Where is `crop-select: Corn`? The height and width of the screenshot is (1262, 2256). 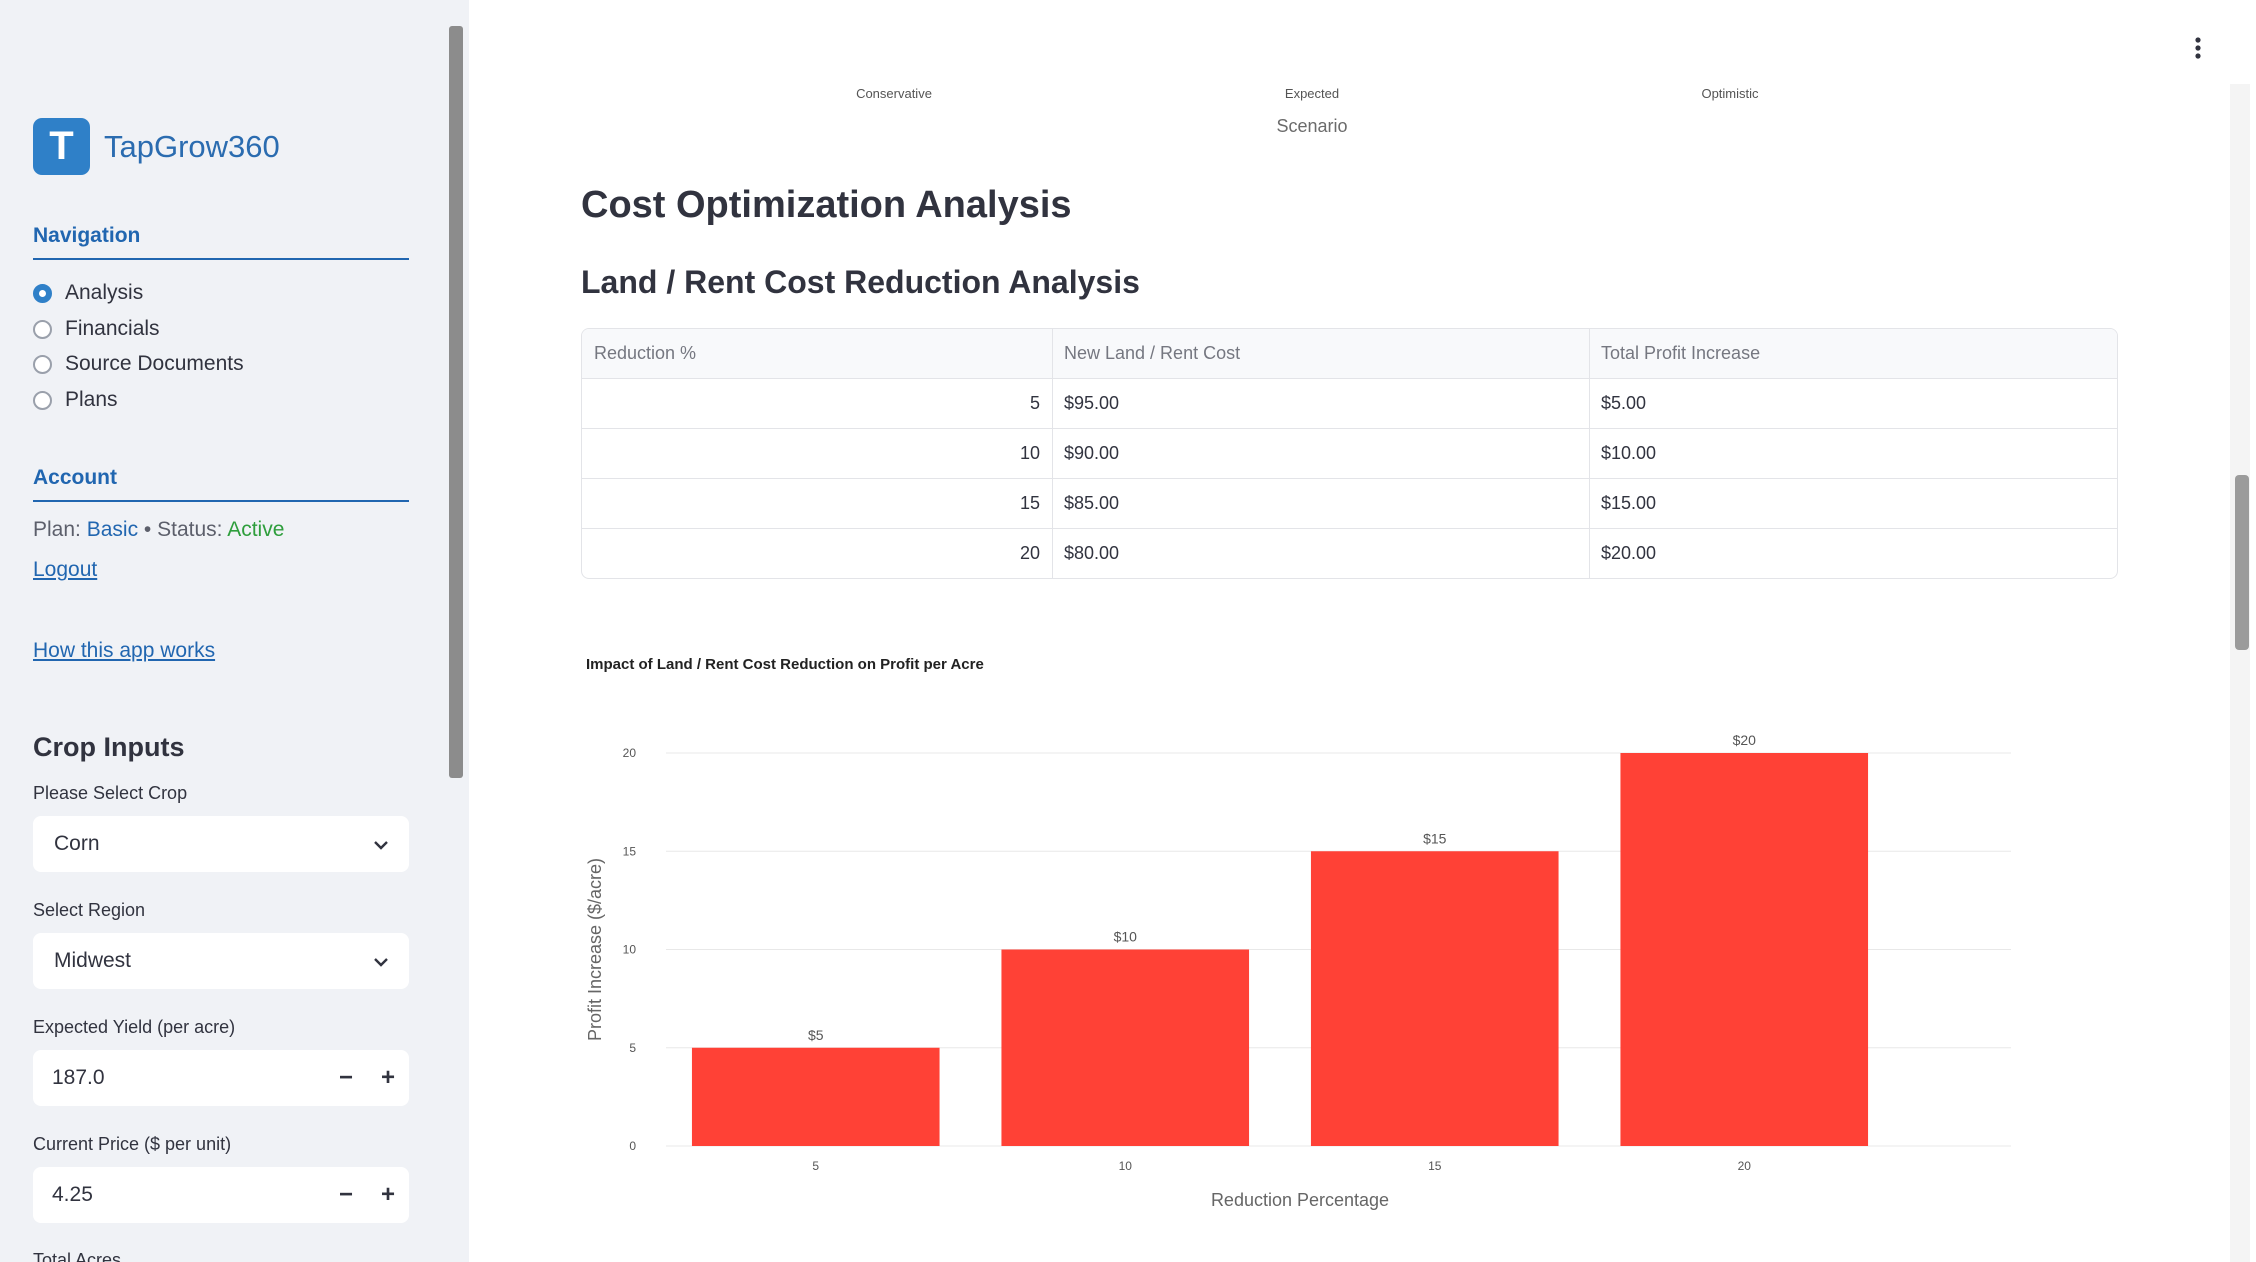 crop-select: Corn is located at coordinates (221, 844).